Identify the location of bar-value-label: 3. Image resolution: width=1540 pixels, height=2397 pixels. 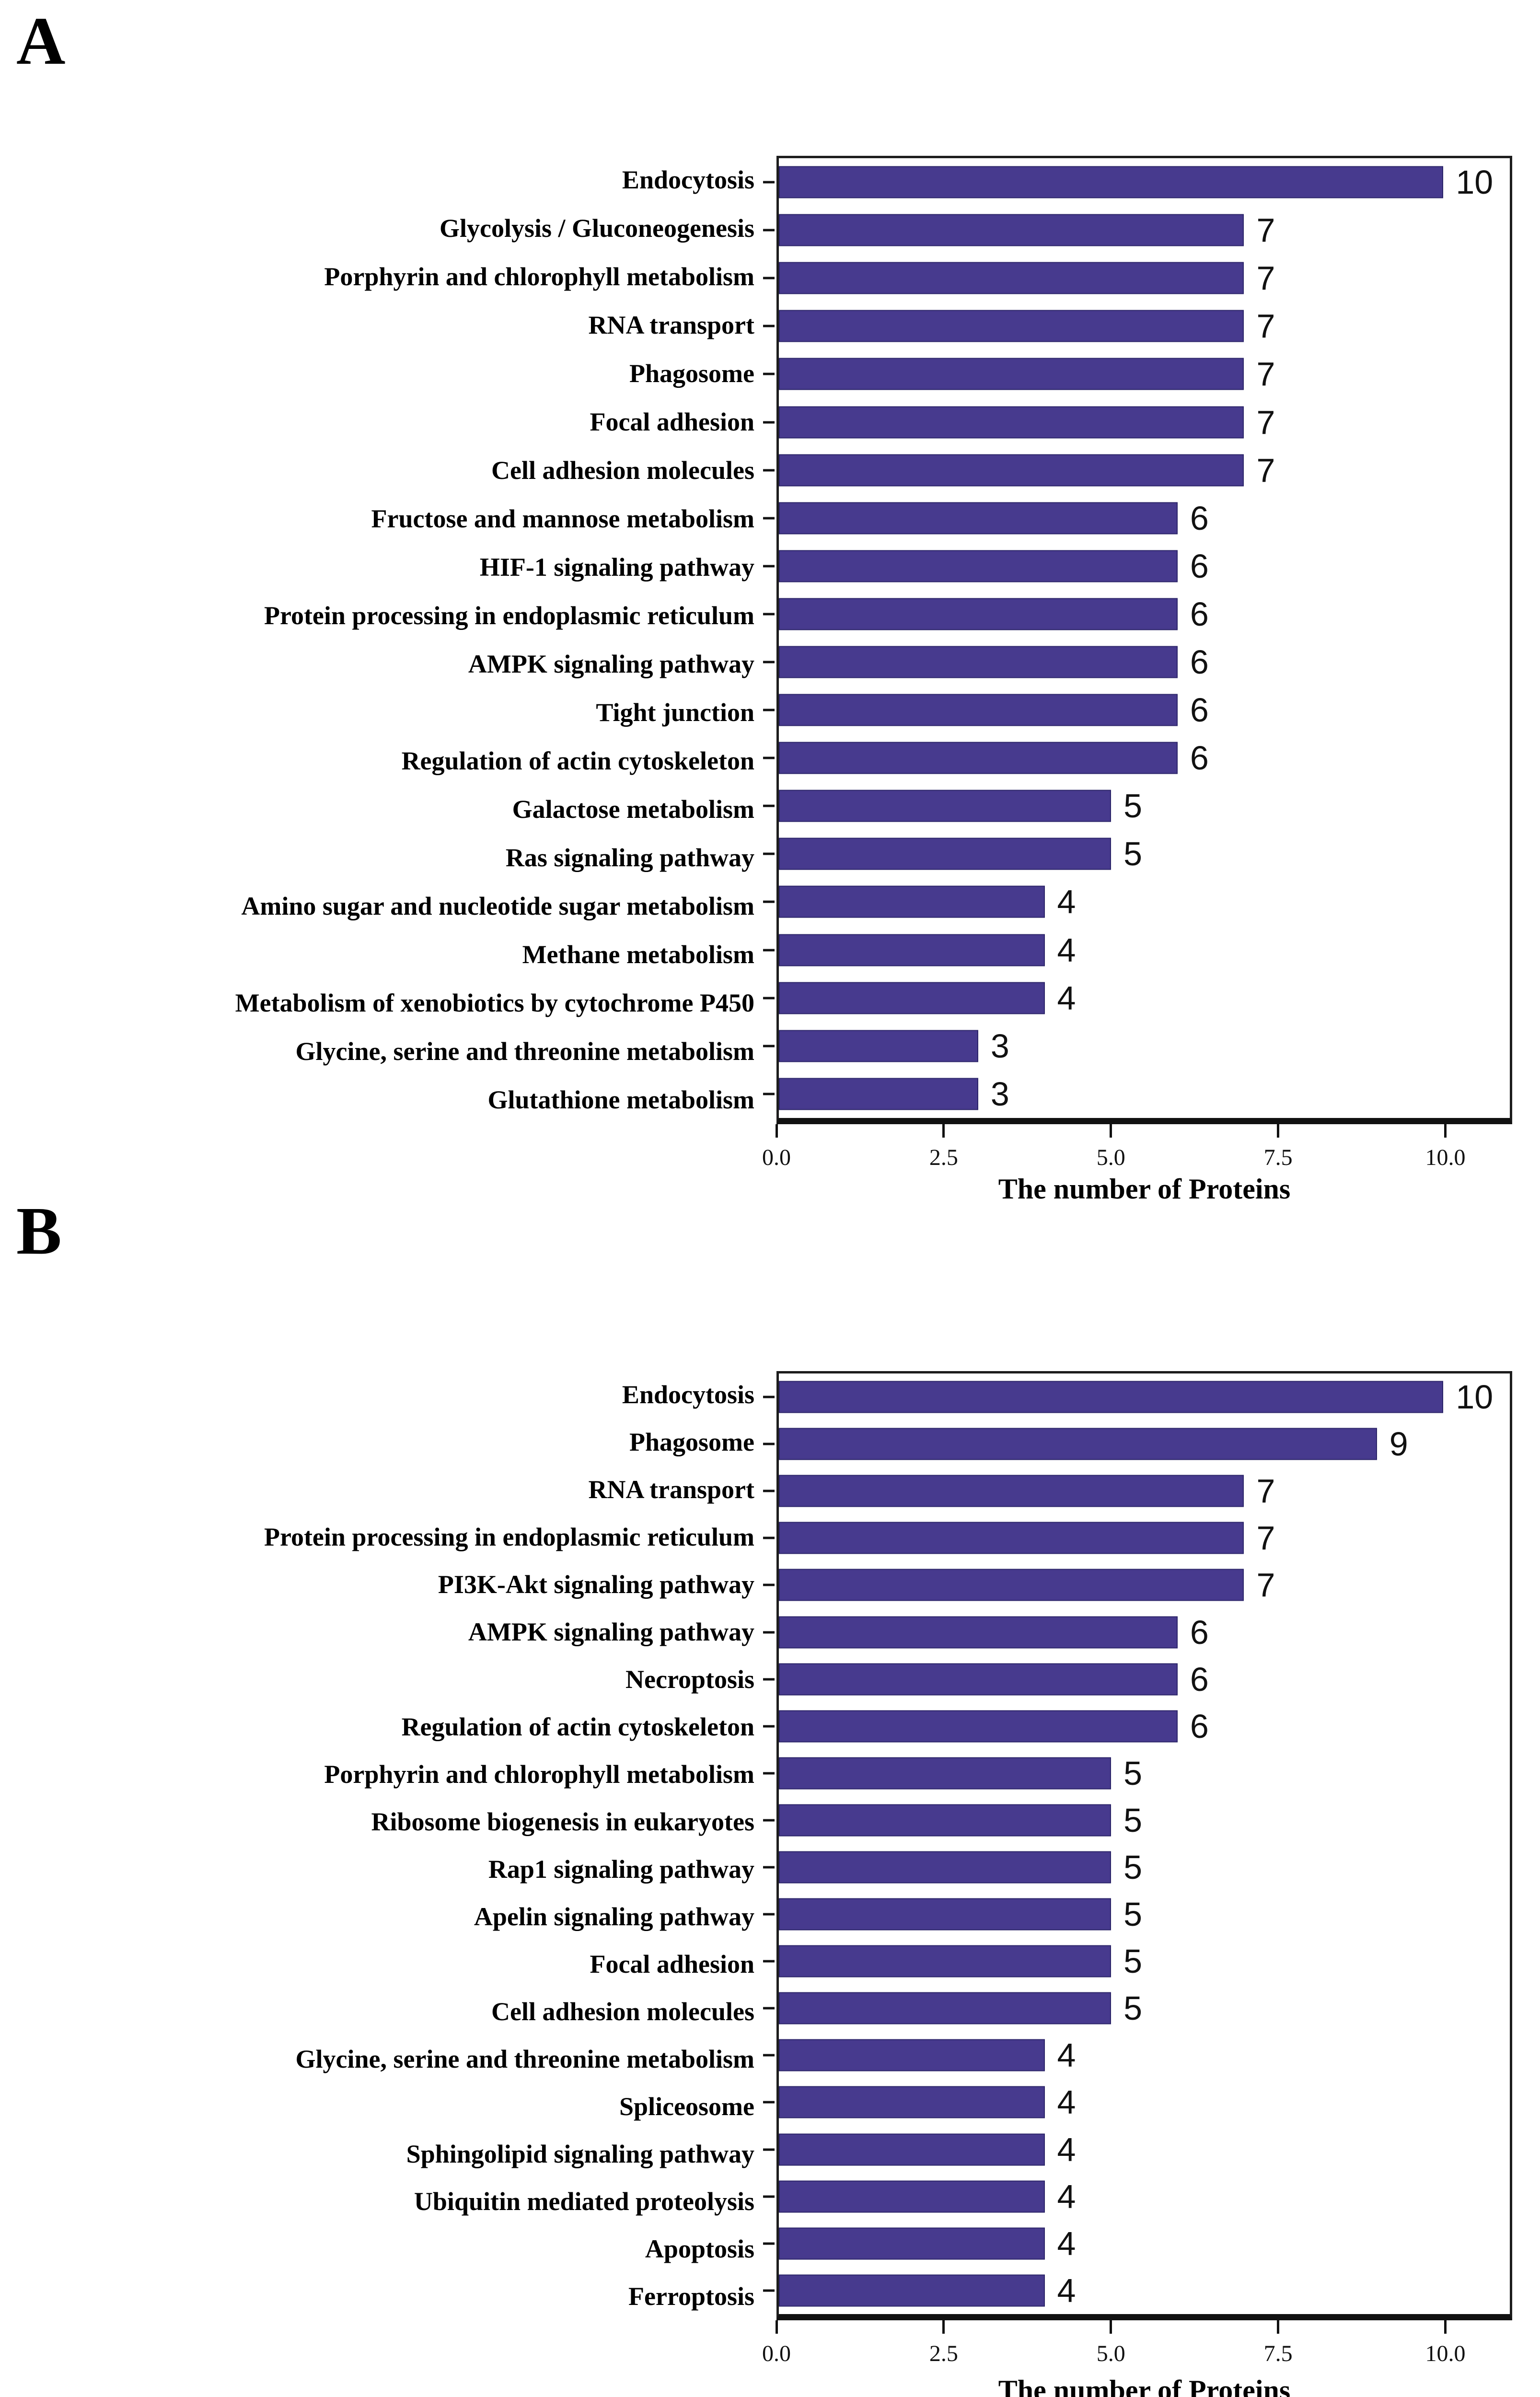
(999, 1094).